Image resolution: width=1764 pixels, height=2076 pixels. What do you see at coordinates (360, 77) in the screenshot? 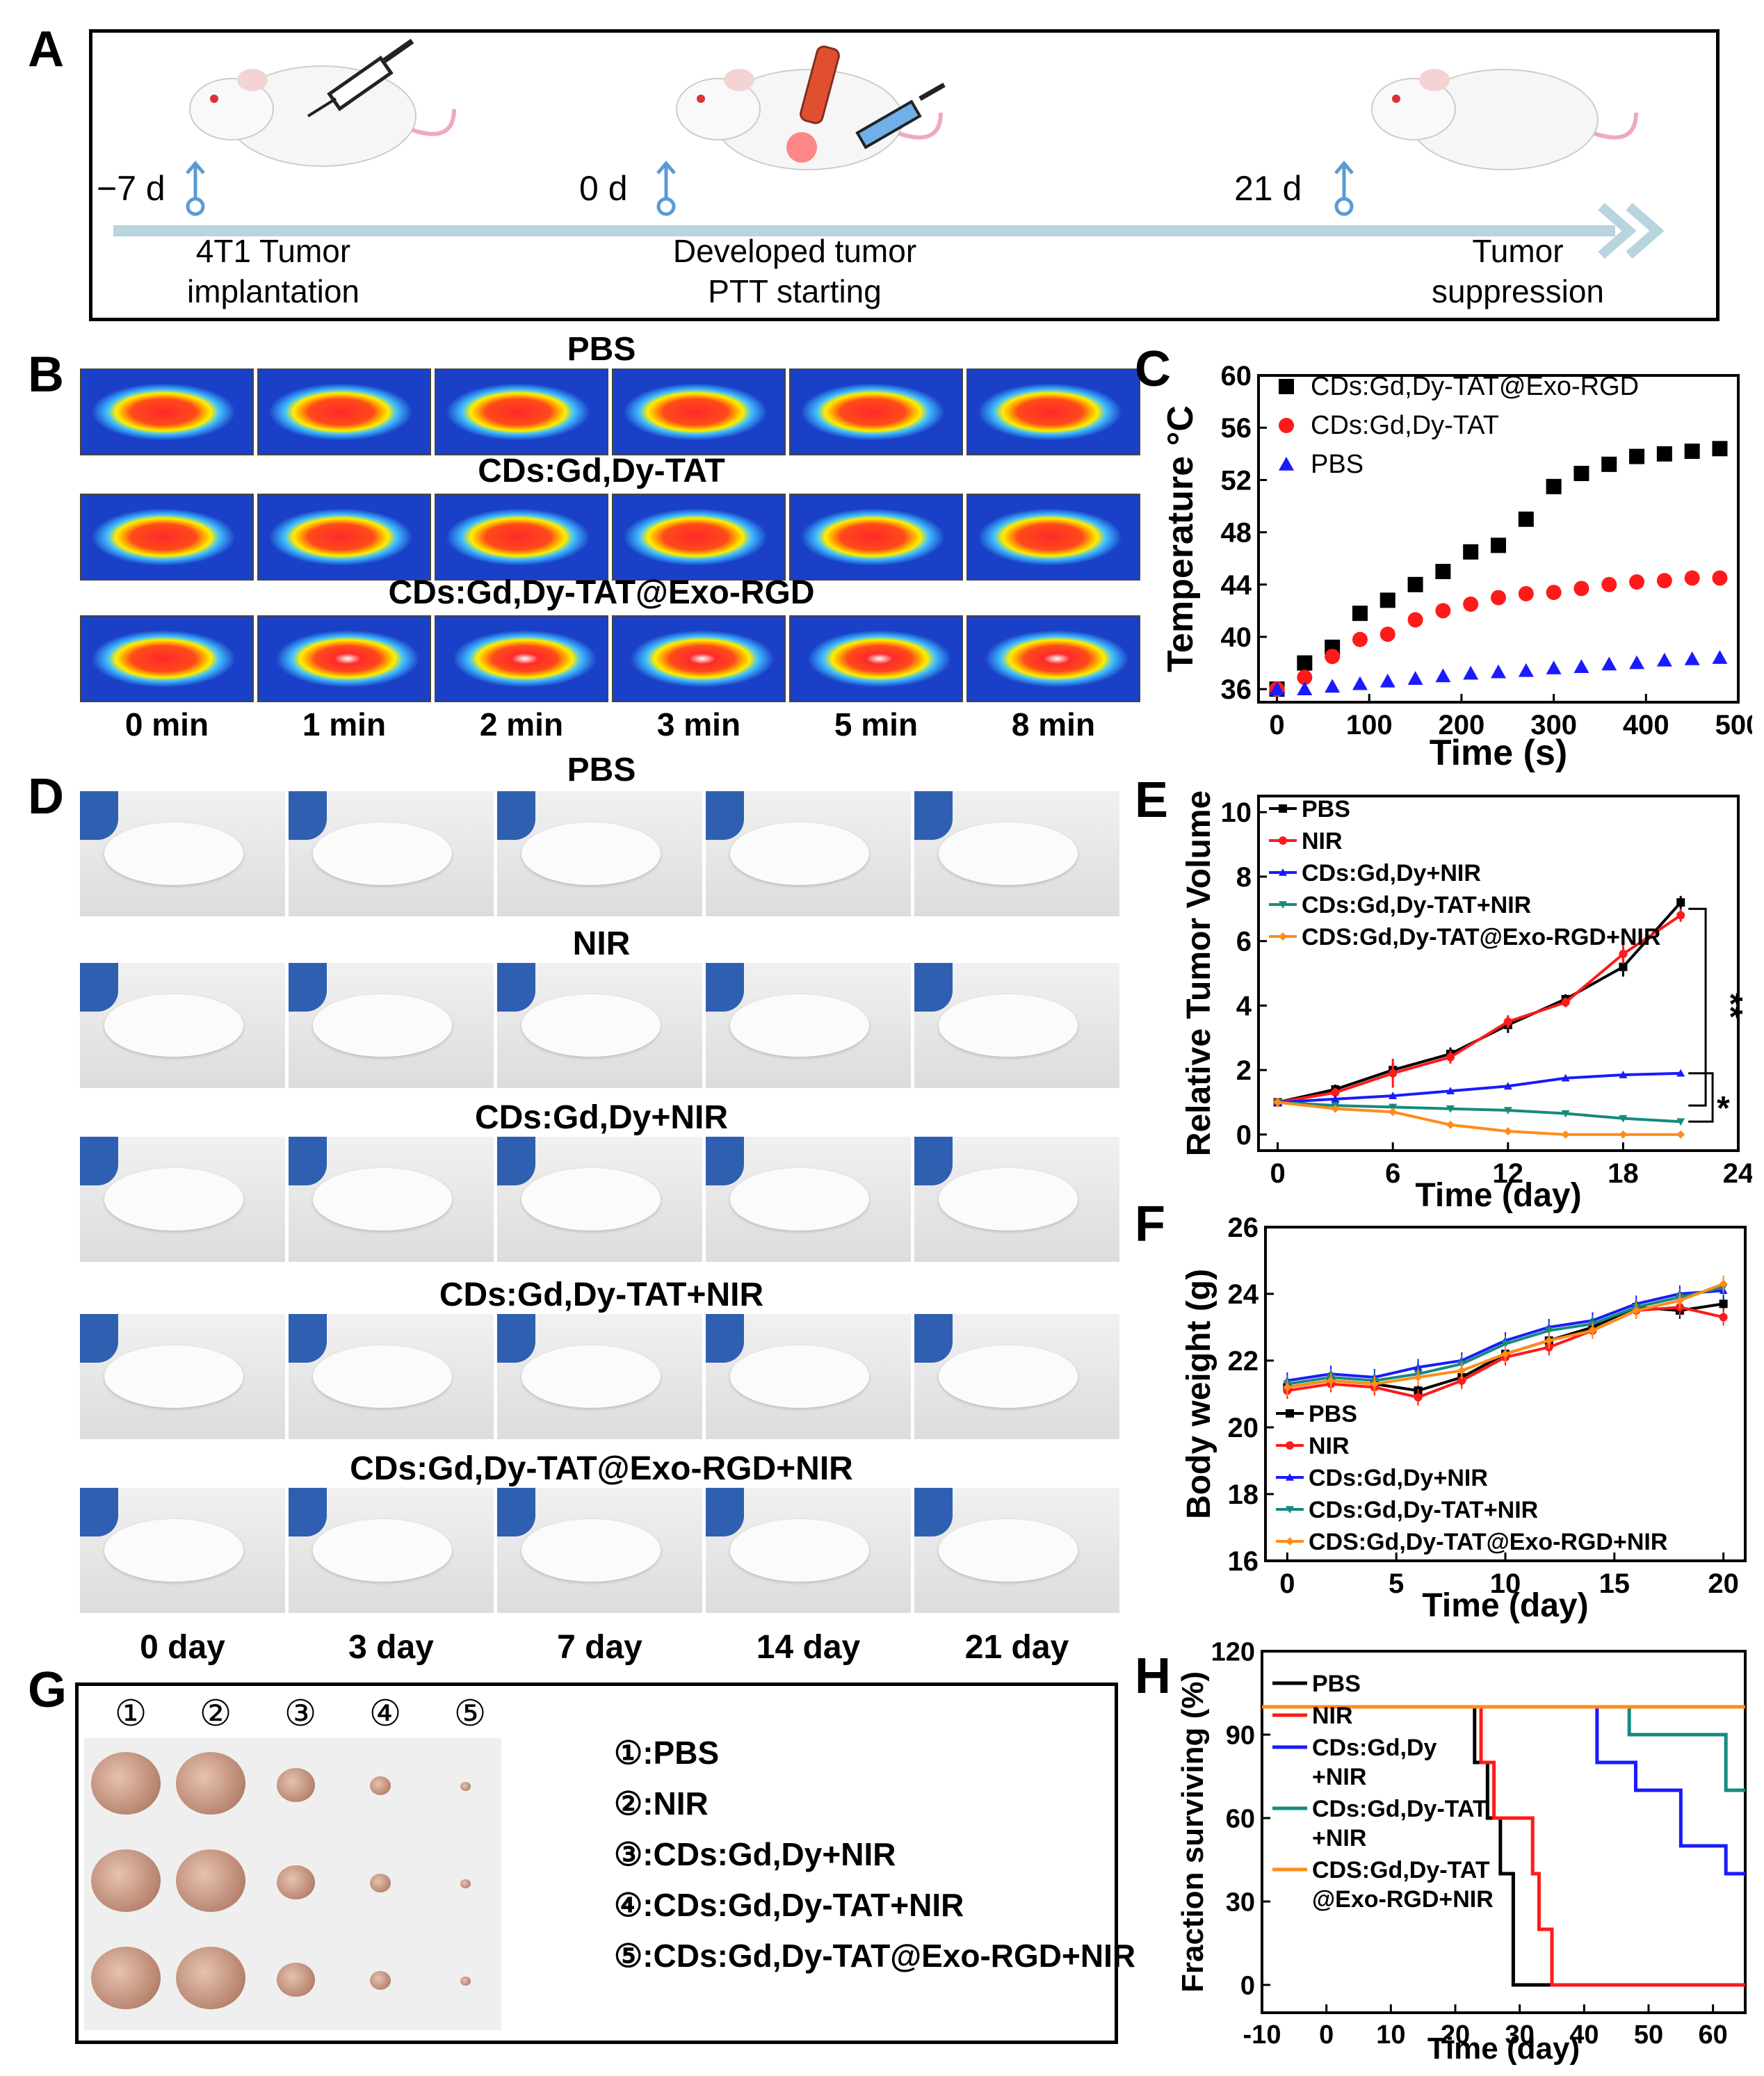
I see `syringe-icon` at bounding box center [360, 77].